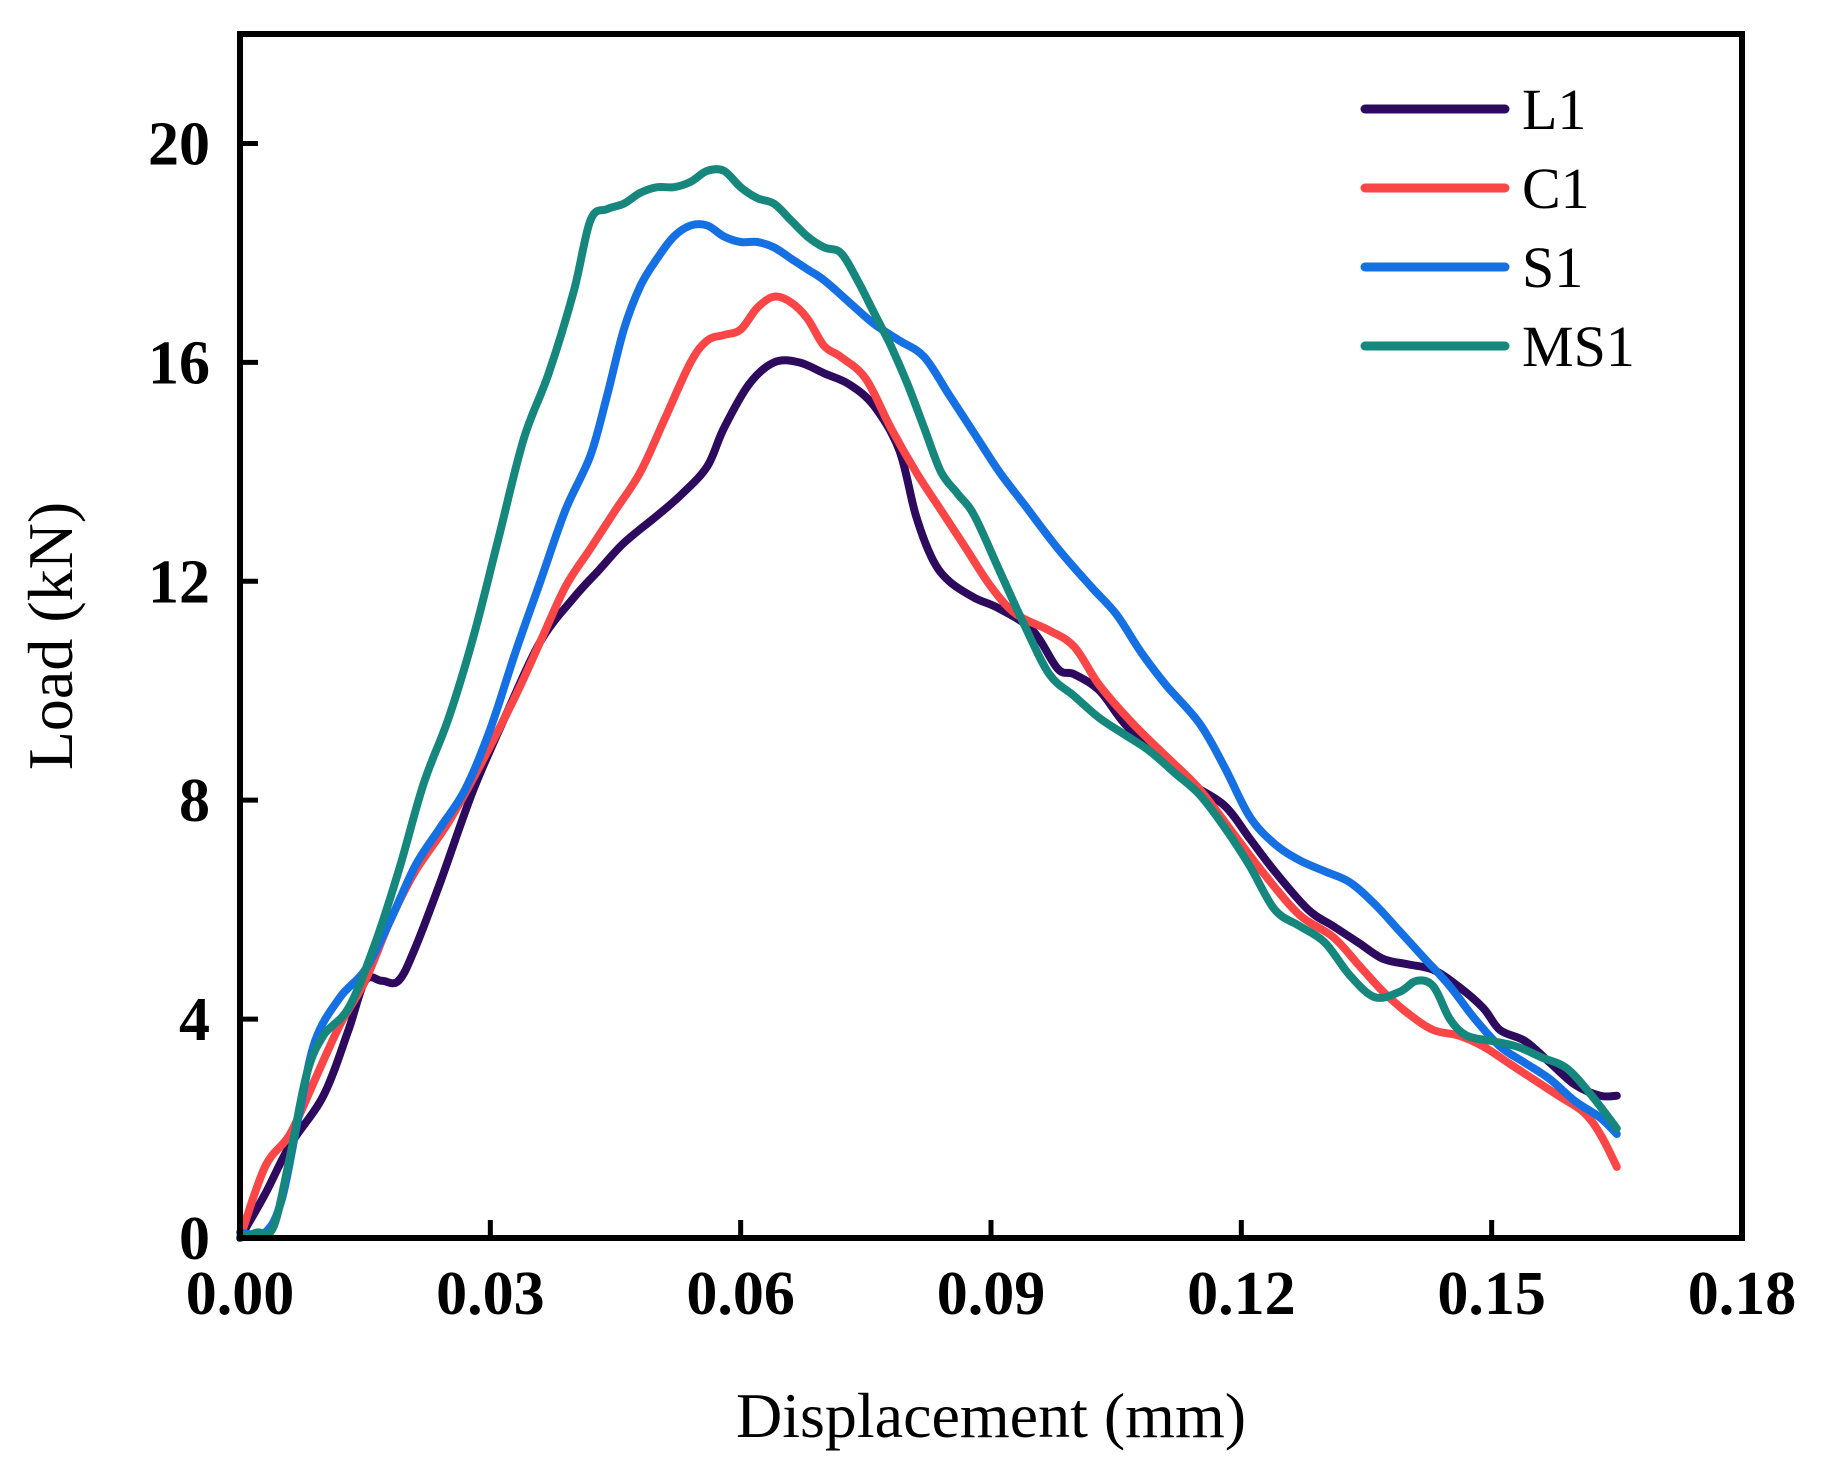 This screenshot has height=1473, width=1821. I want to click on legend-label-s1: S1, so click(1552, 267).